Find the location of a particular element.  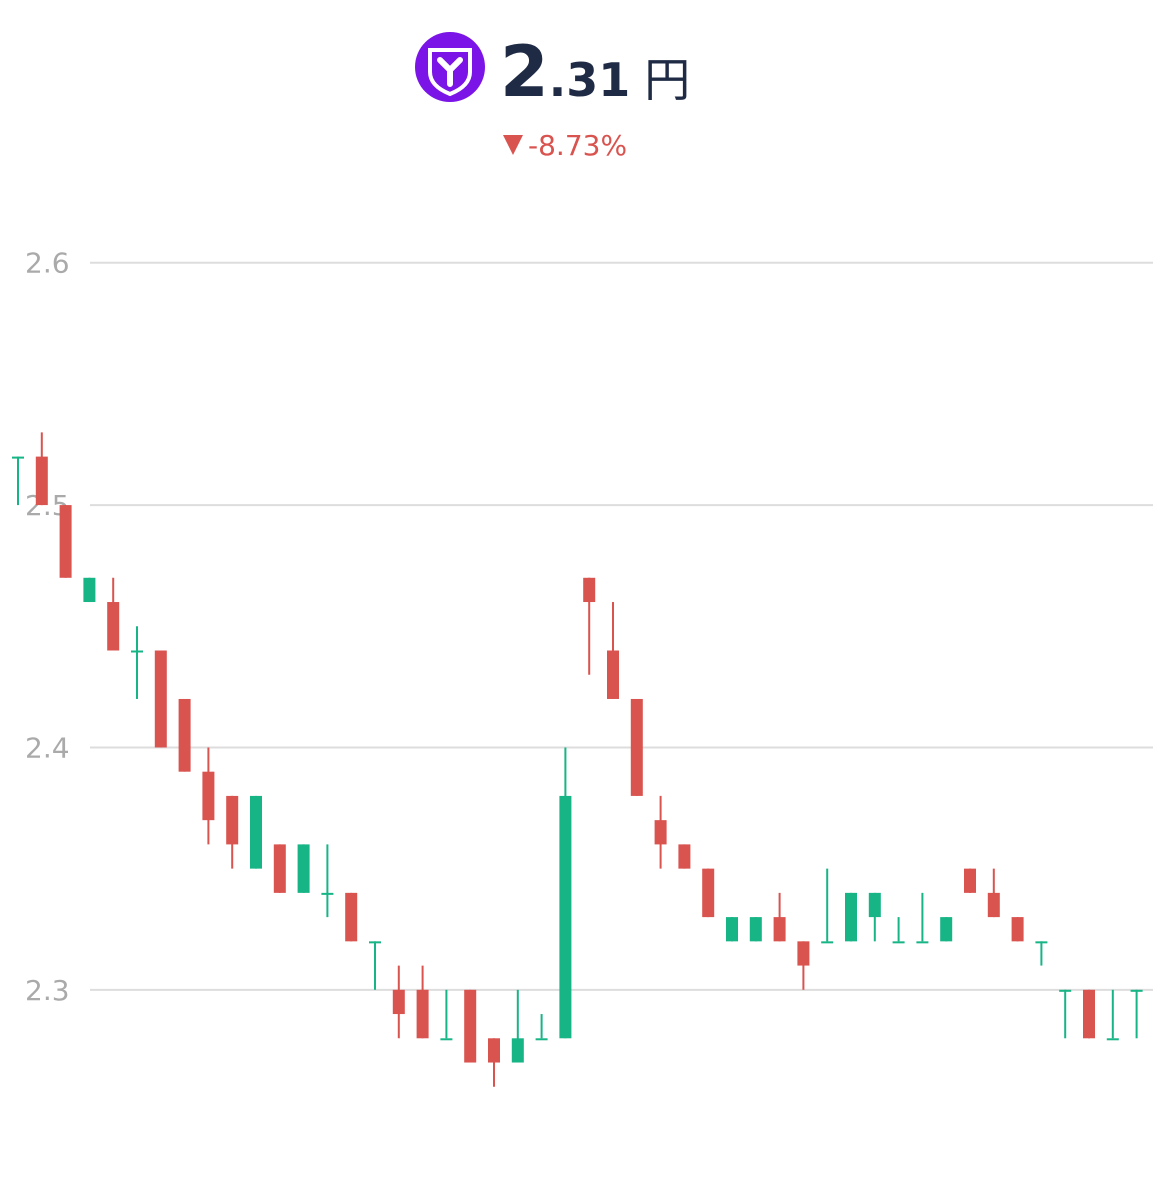

coin-icon is located at coordinates (450, 67).